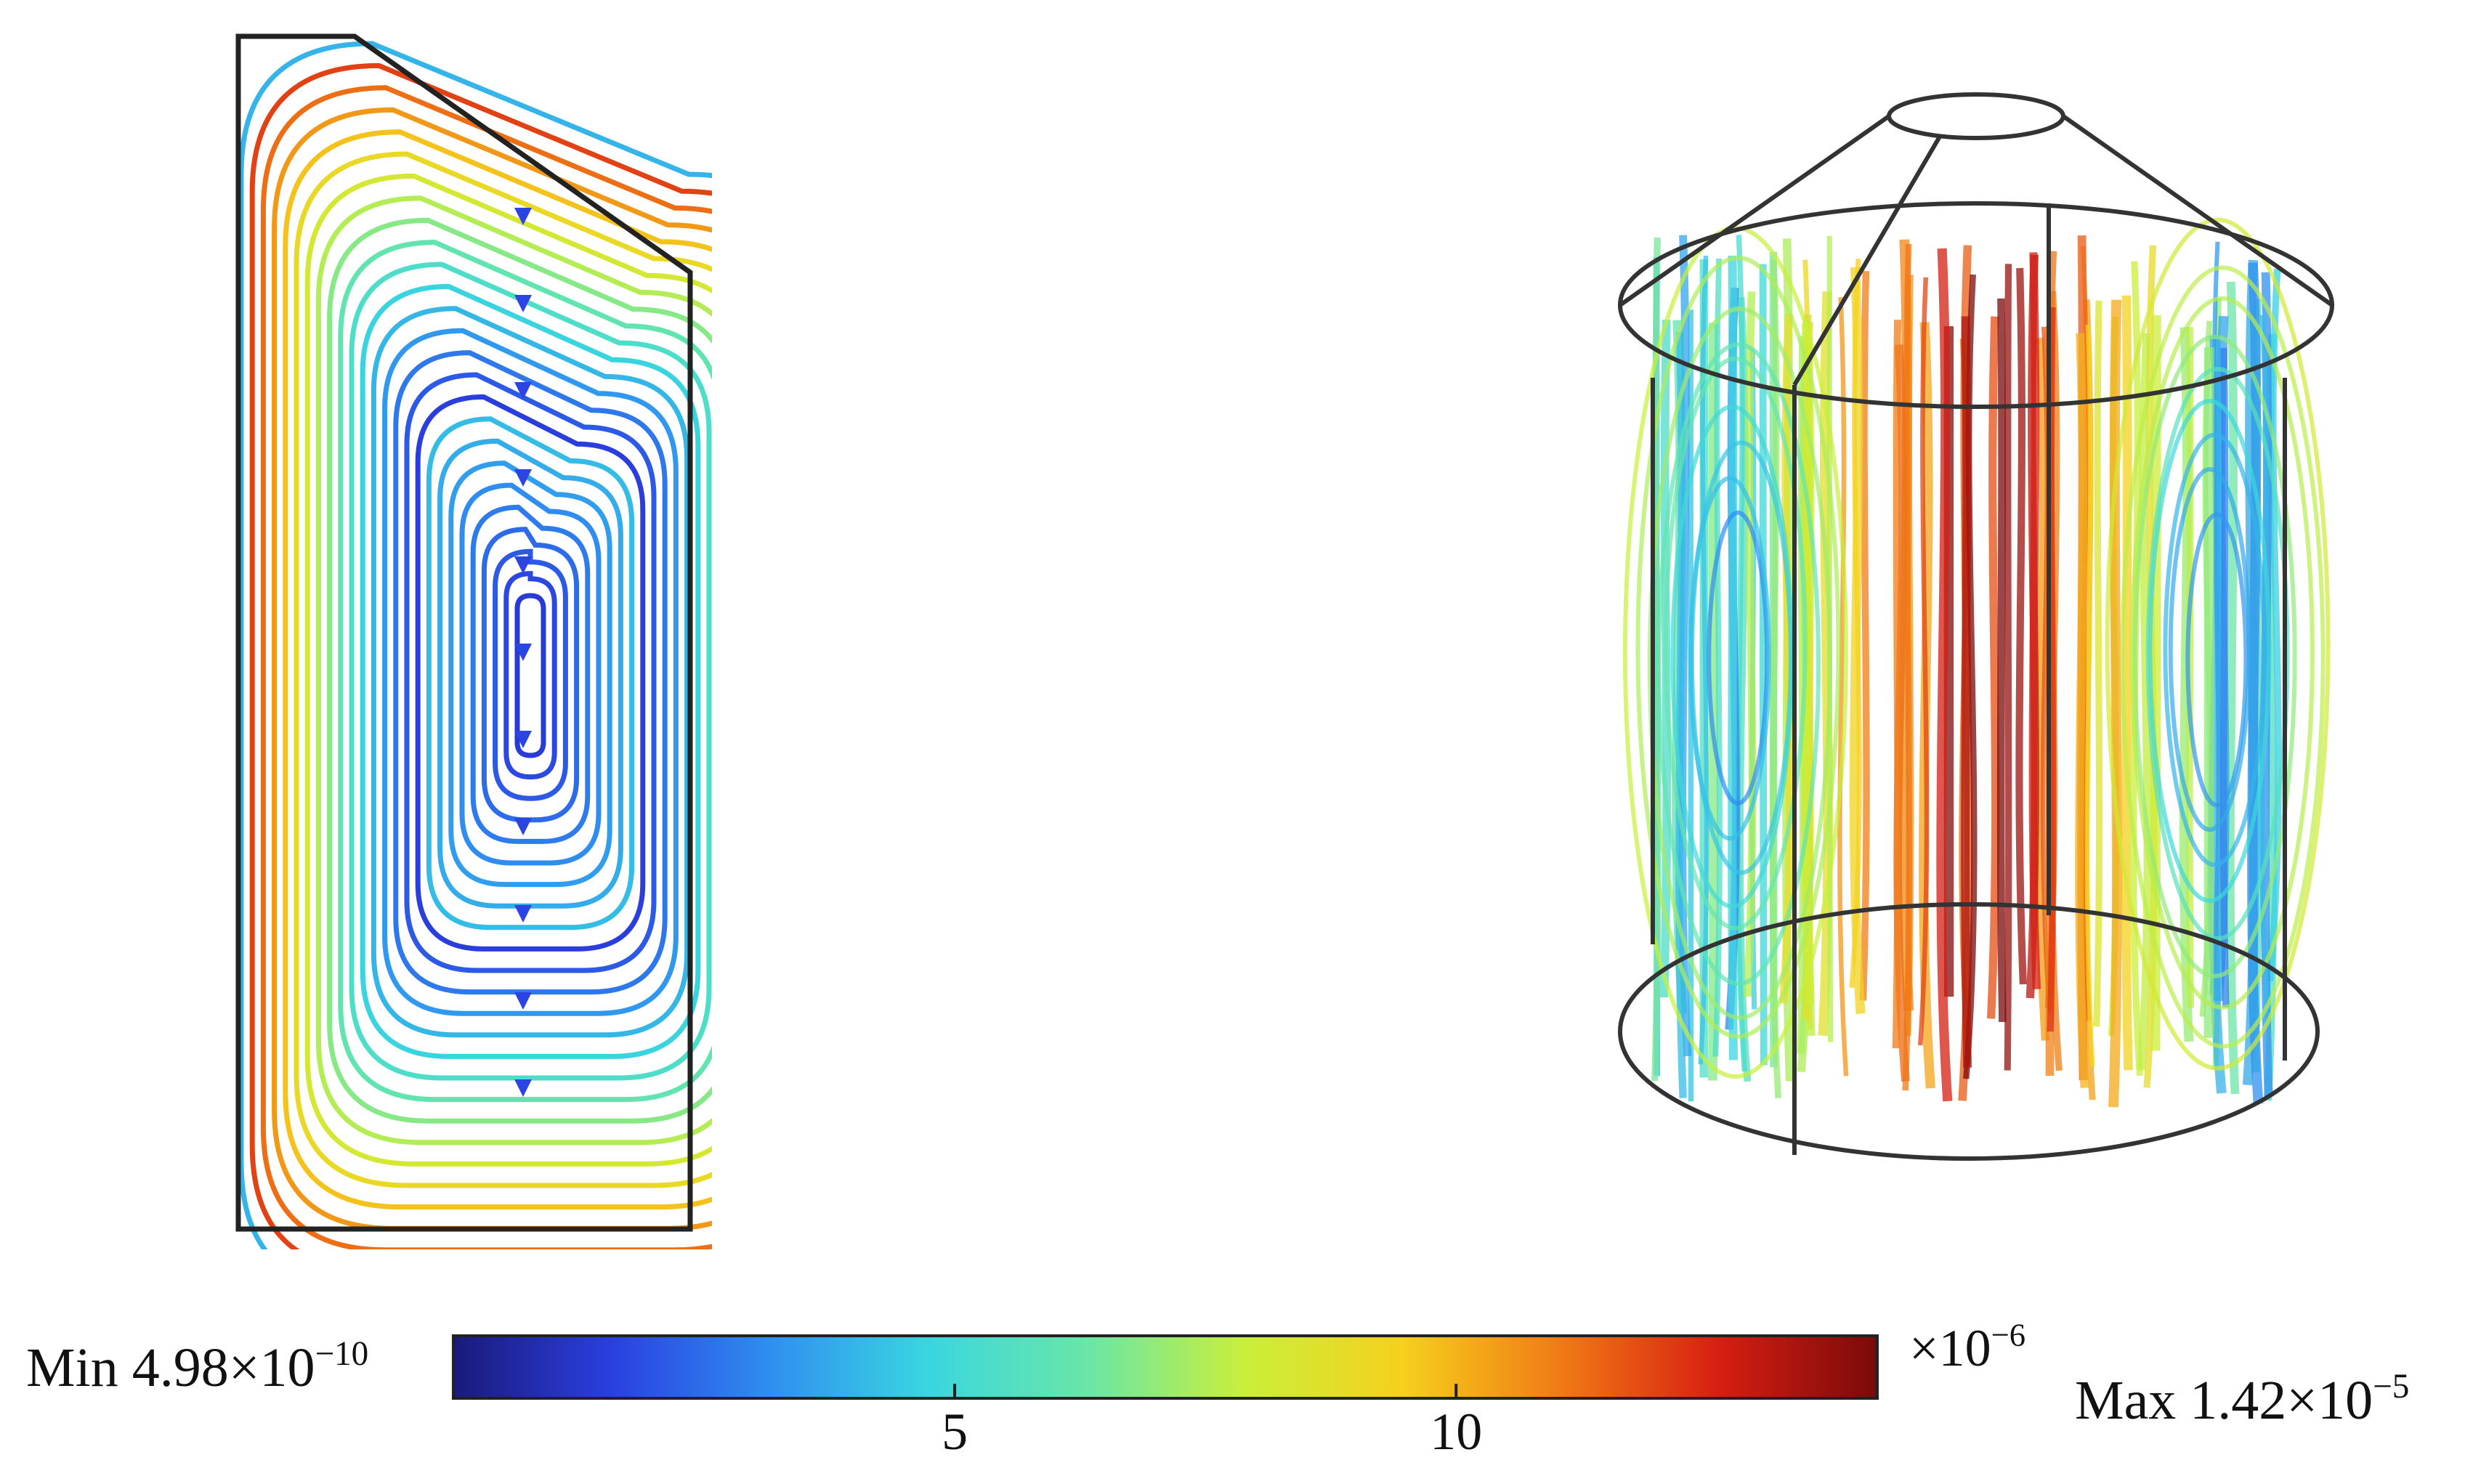 Image resolution: width=2473 pixels, height=1484 pixels. What do you see at coordinates (197, 1366) in the screenshot?
I see `colorbar-min-label: Min 4.98×10−10` at bounding box center [197, 1366].